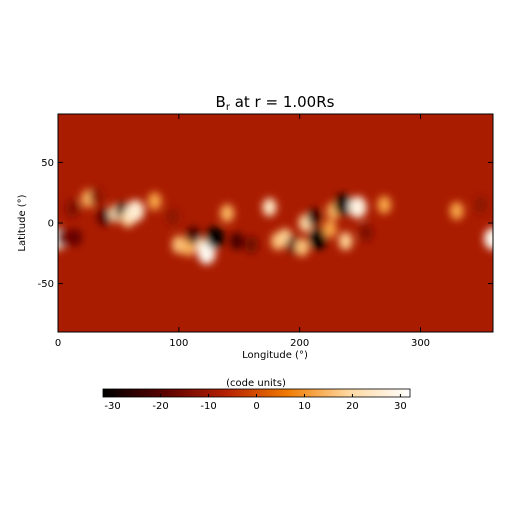 The width and height of the screenshot is (512, 512). Describe the element at coordinates (275, 226) in the screenshot. I see `heatmap-features` at that location.